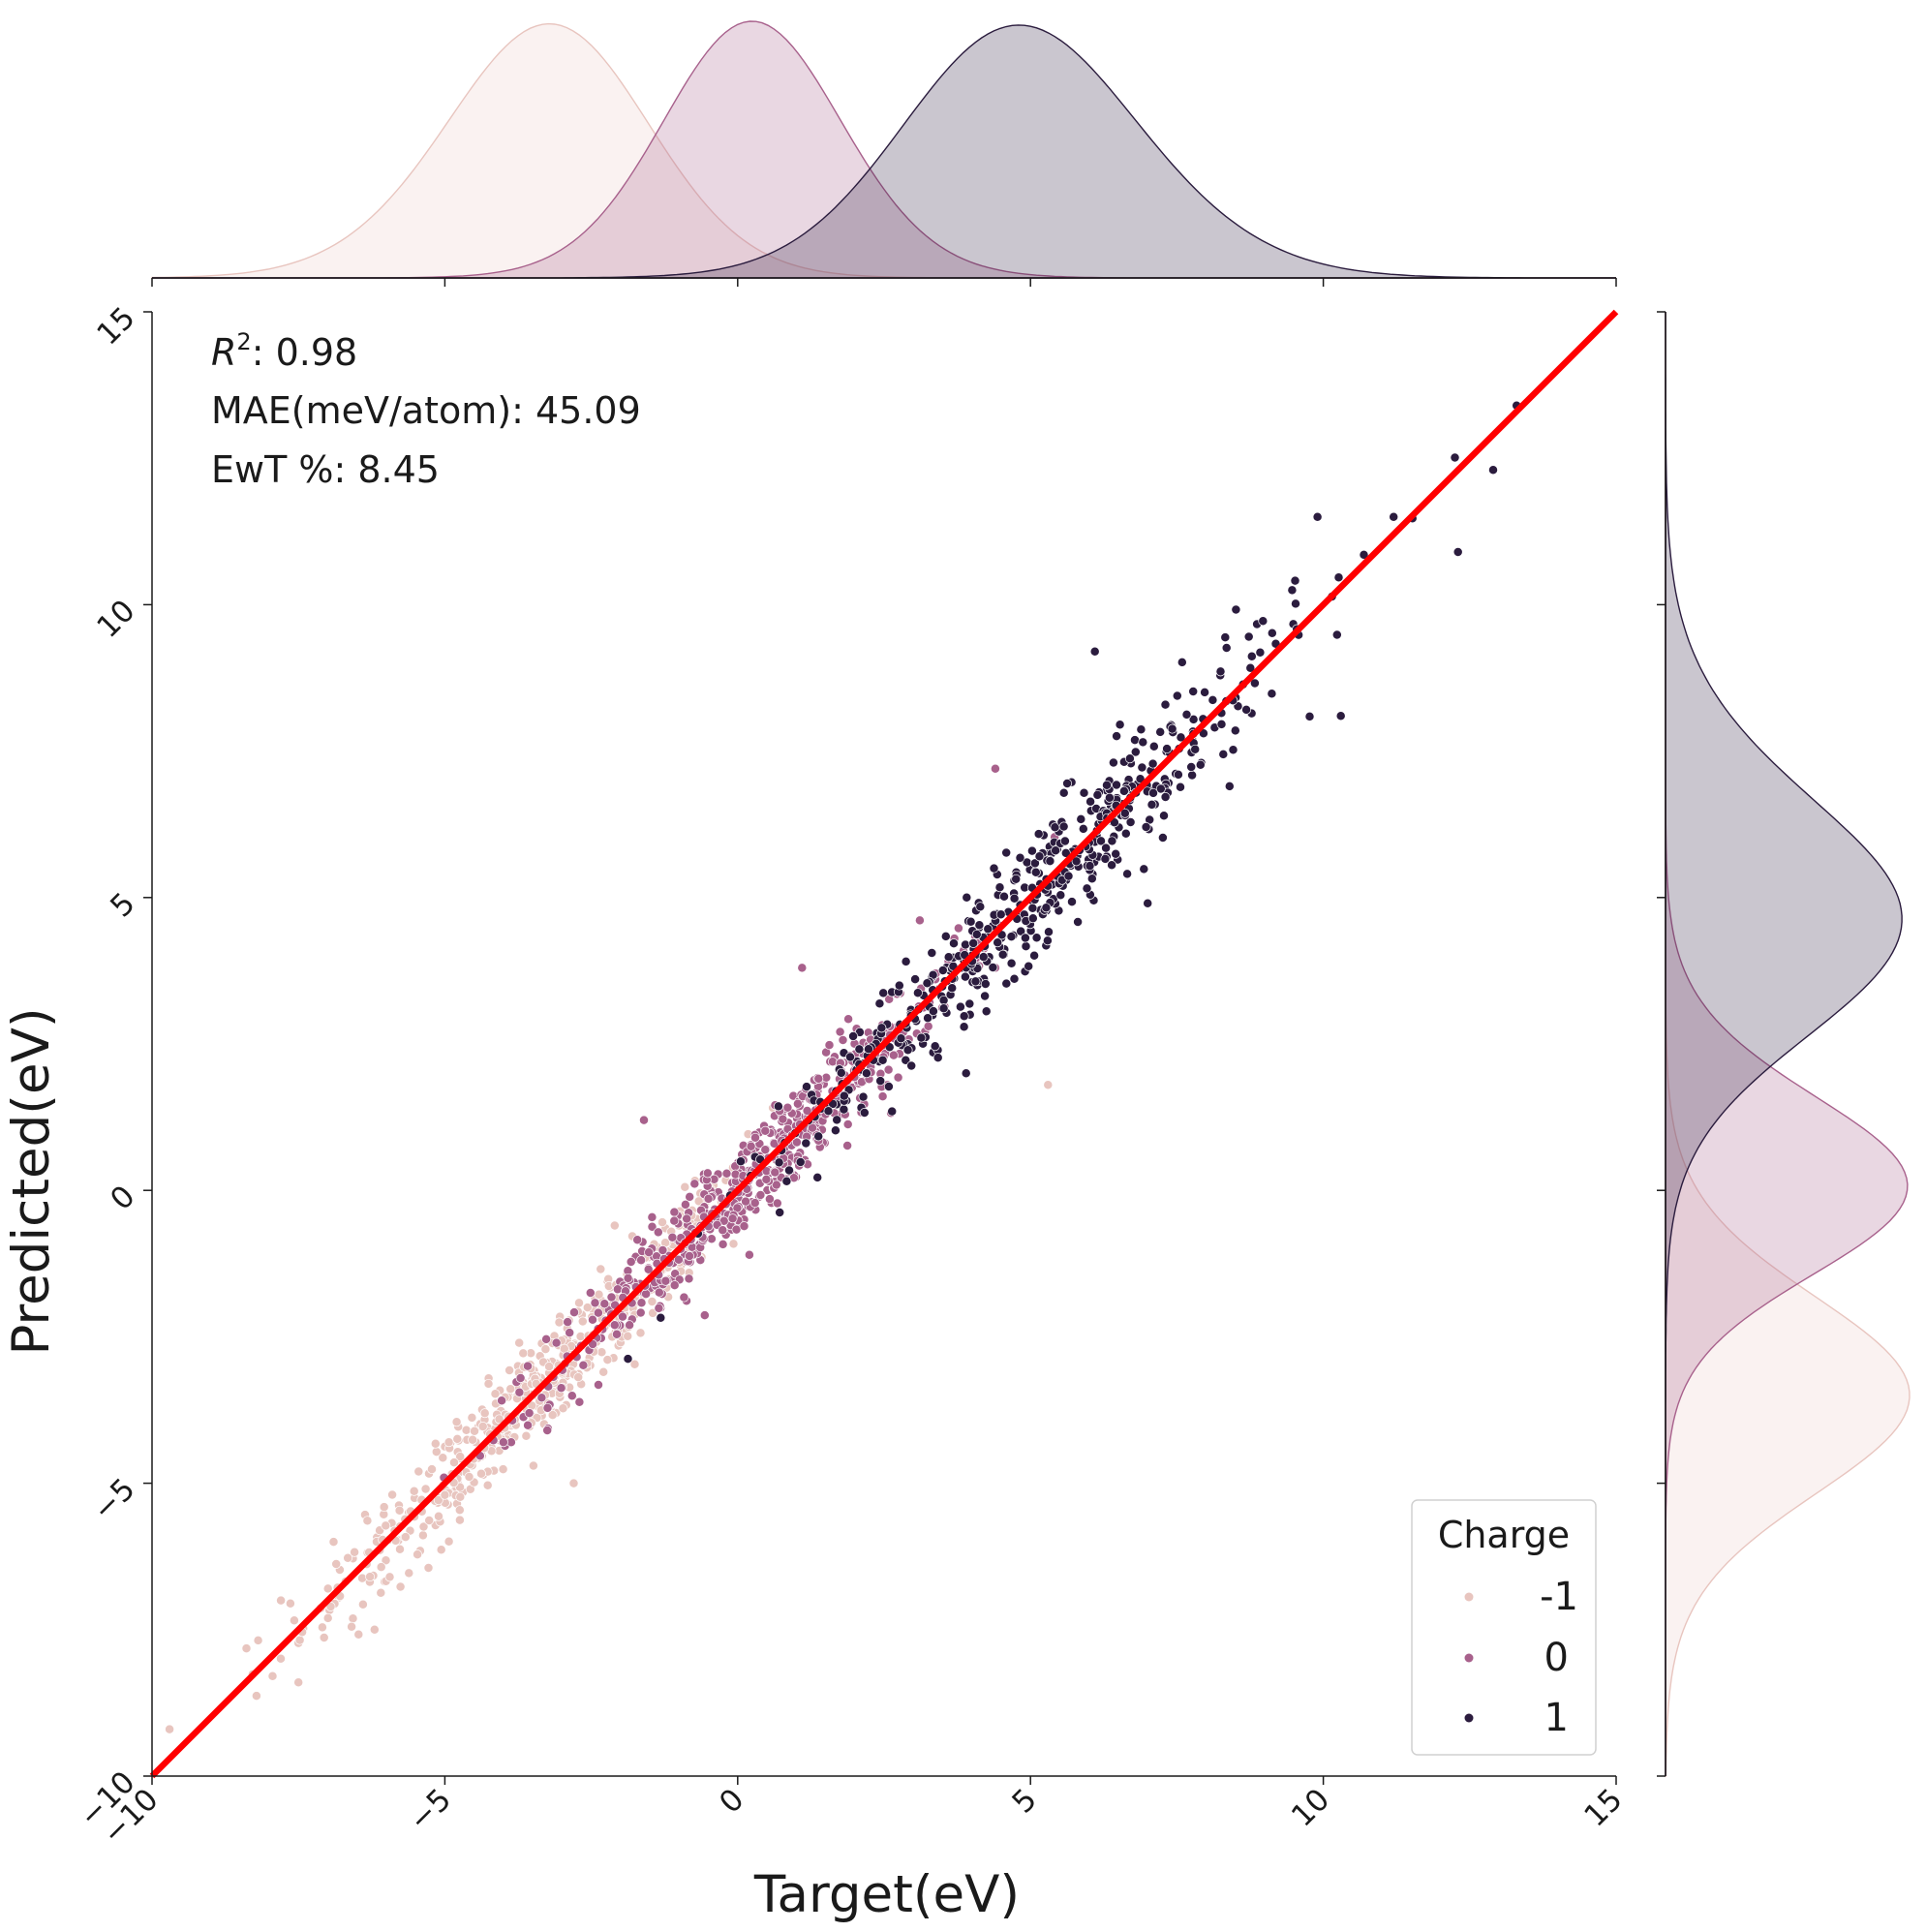 The width and height of the screenshot is (1926, 1932). I want to click on x-tick-label: 5, so click(1024, 1801).